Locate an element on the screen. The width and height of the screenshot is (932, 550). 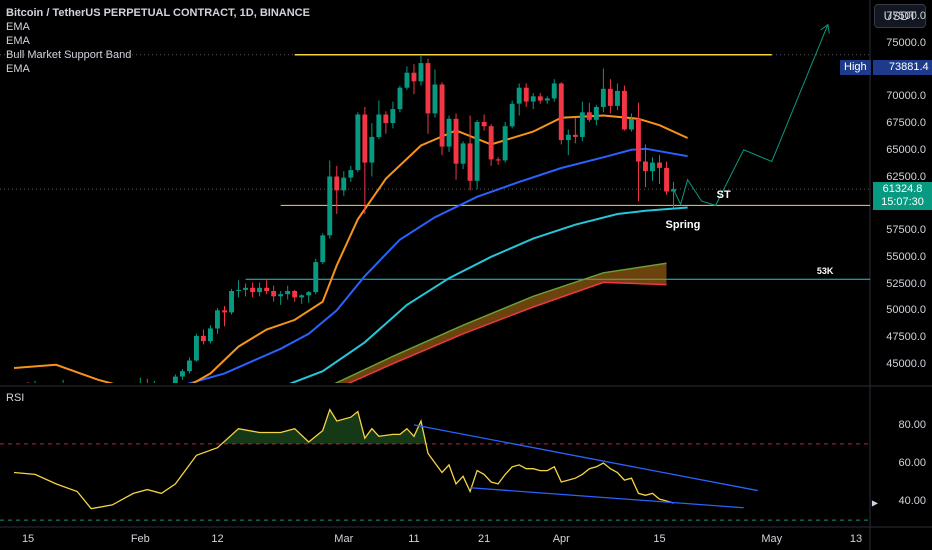
indicator-ema-2: EMA is located at coordinates (18, 41).